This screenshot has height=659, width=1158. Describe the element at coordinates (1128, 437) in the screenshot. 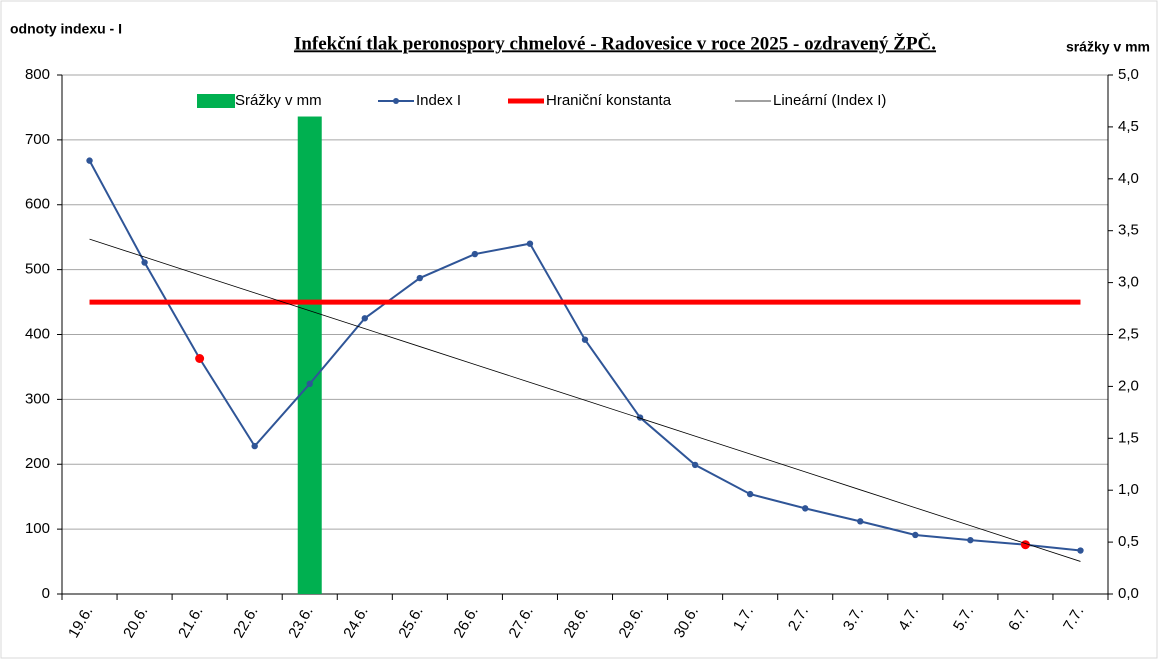

I see `y2-tick-label: 1,5` at that location.